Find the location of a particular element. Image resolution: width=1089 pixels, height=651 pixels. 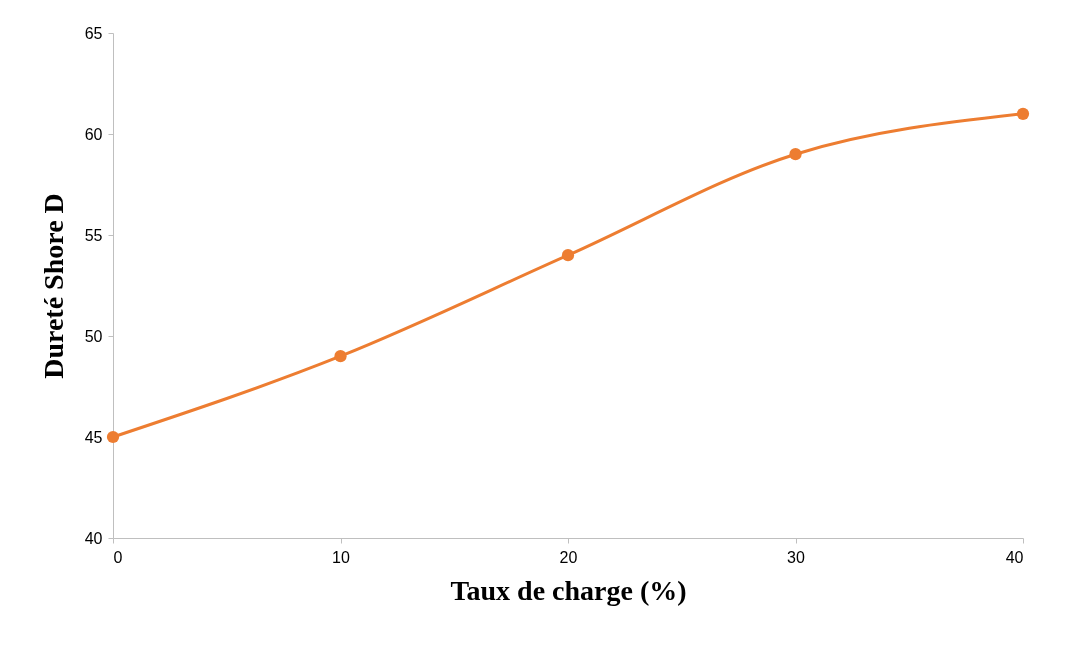

y-tick-label: 60 is located at coordinates (93, 134).